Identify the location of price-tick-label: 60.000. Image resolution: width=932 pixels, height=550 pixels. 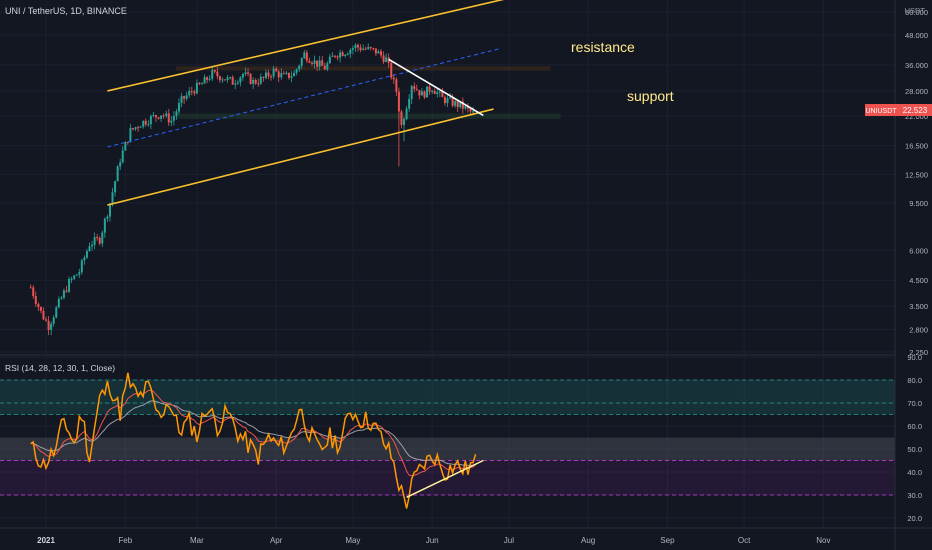
(916, 12).